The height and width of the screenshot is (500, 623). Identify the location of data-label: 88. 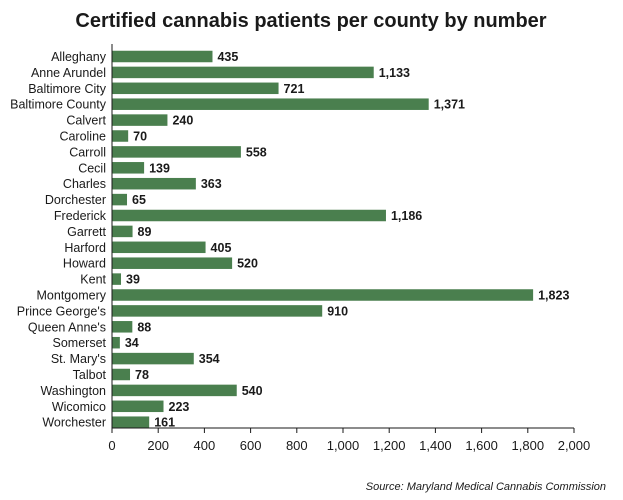
(144, 327).